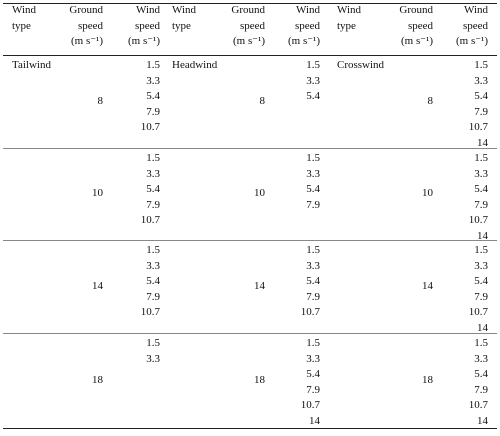 The height and width of the screenshot is (436, 500). Describe the element at coordinates (31, 65) in the screenshot. I see `wind-type: Tailwind` at that location.